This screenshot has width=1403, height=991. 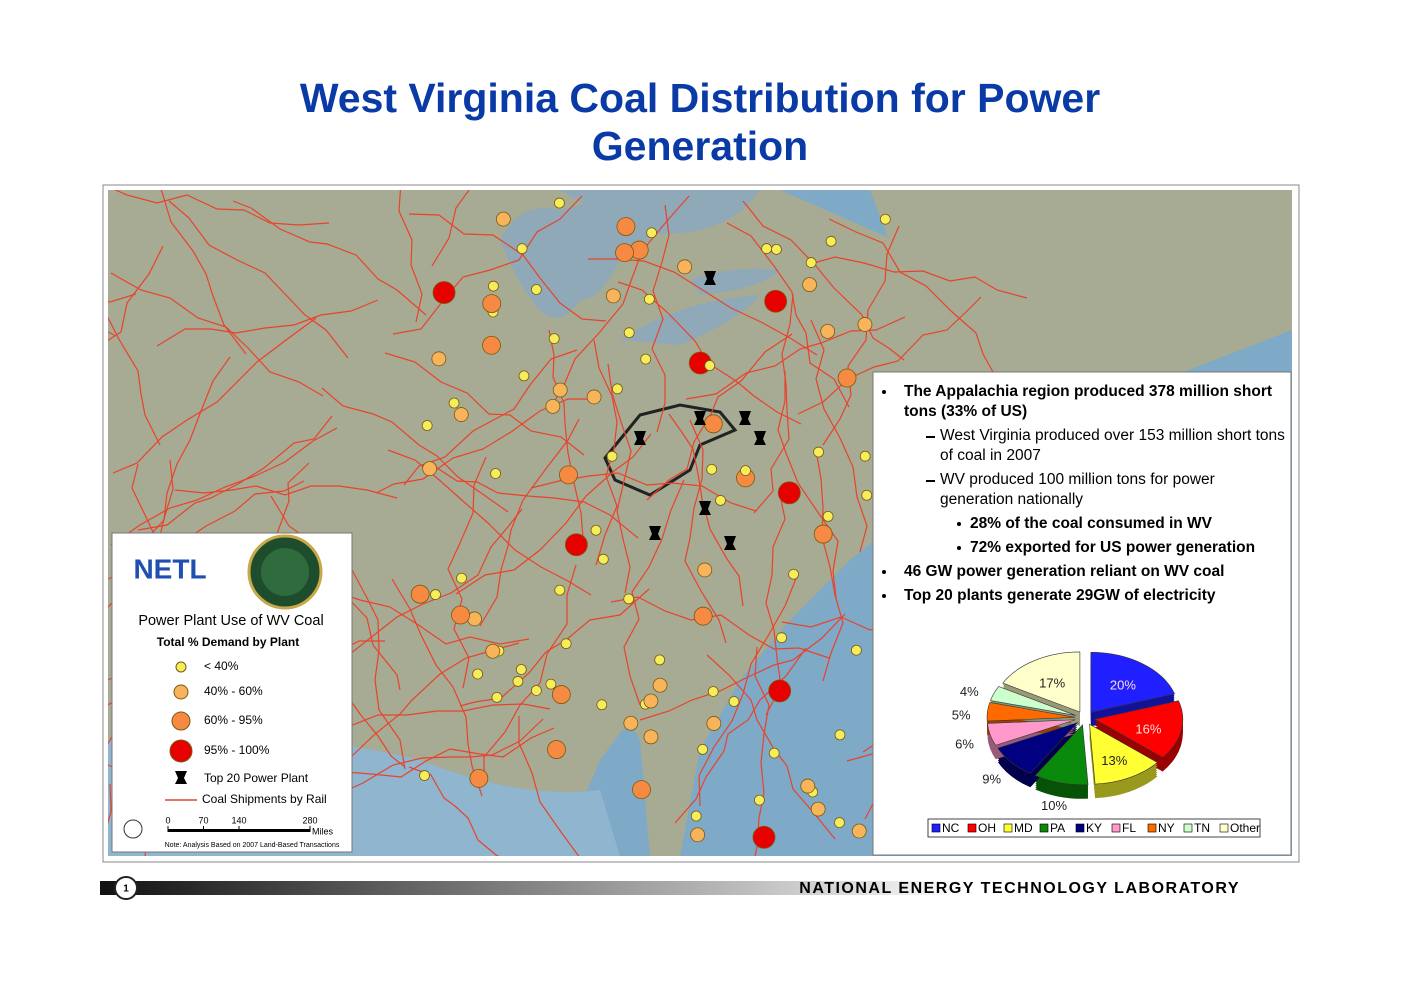 What do you see at coordinates (238, 820) in the screenshot?
I see `scale-label: 140` at bounding box center [238, 820].